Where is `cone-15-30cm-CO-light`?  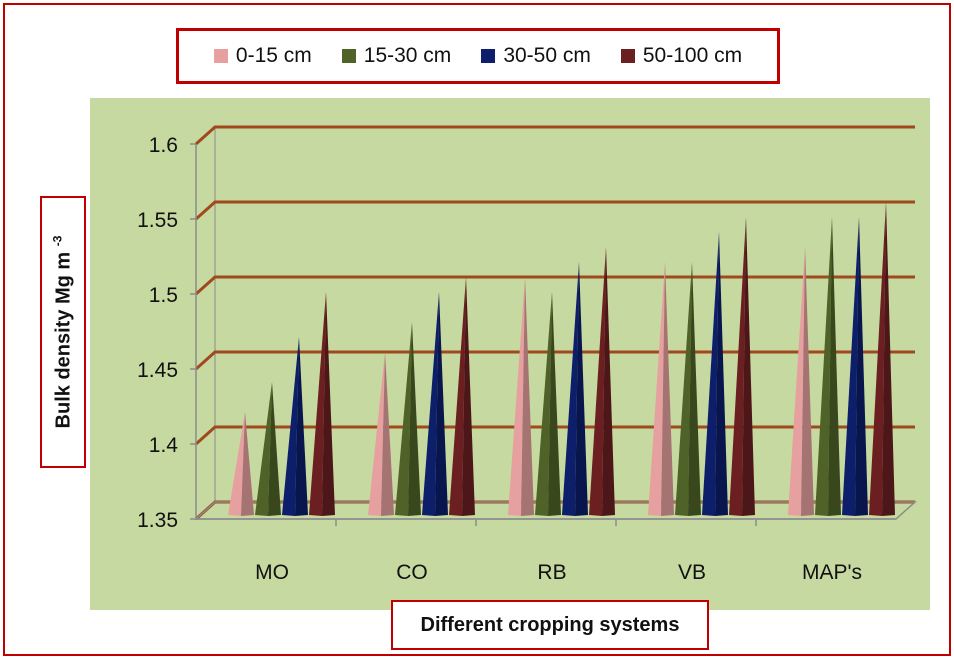 cone-15-30cm-CO-light is located at coordinates (403, 419).